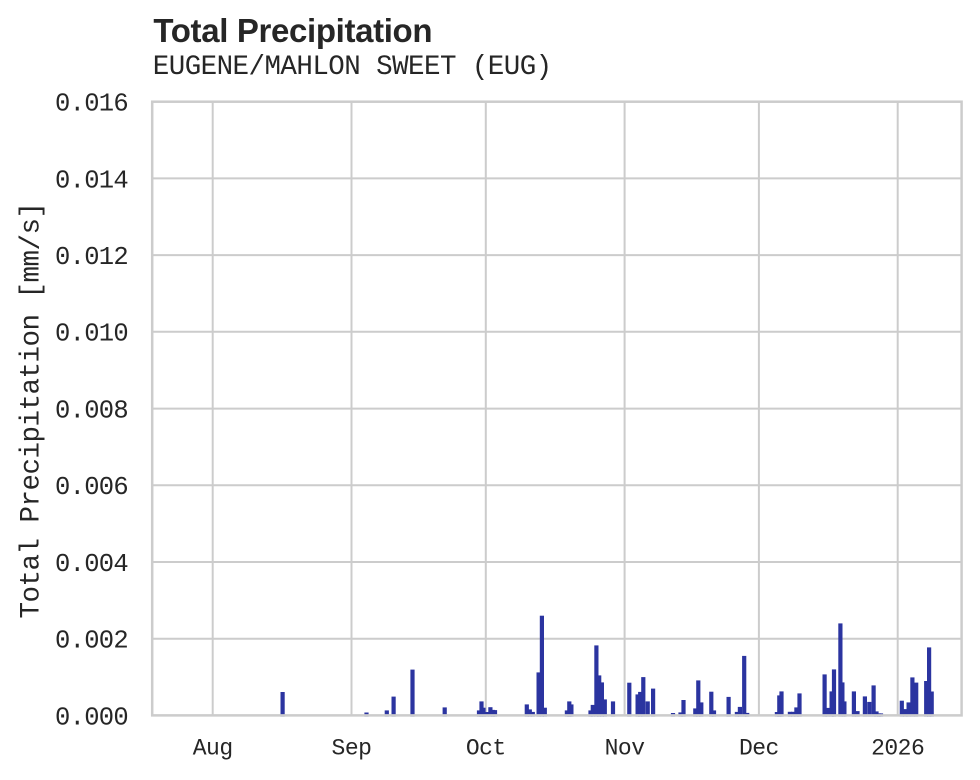 The height and width of the screenshot is (780, 980). What do you see at coordinates (897, 749) in the screenshot?
I see `svg-text: 2026` at bounding box center [897, 749].